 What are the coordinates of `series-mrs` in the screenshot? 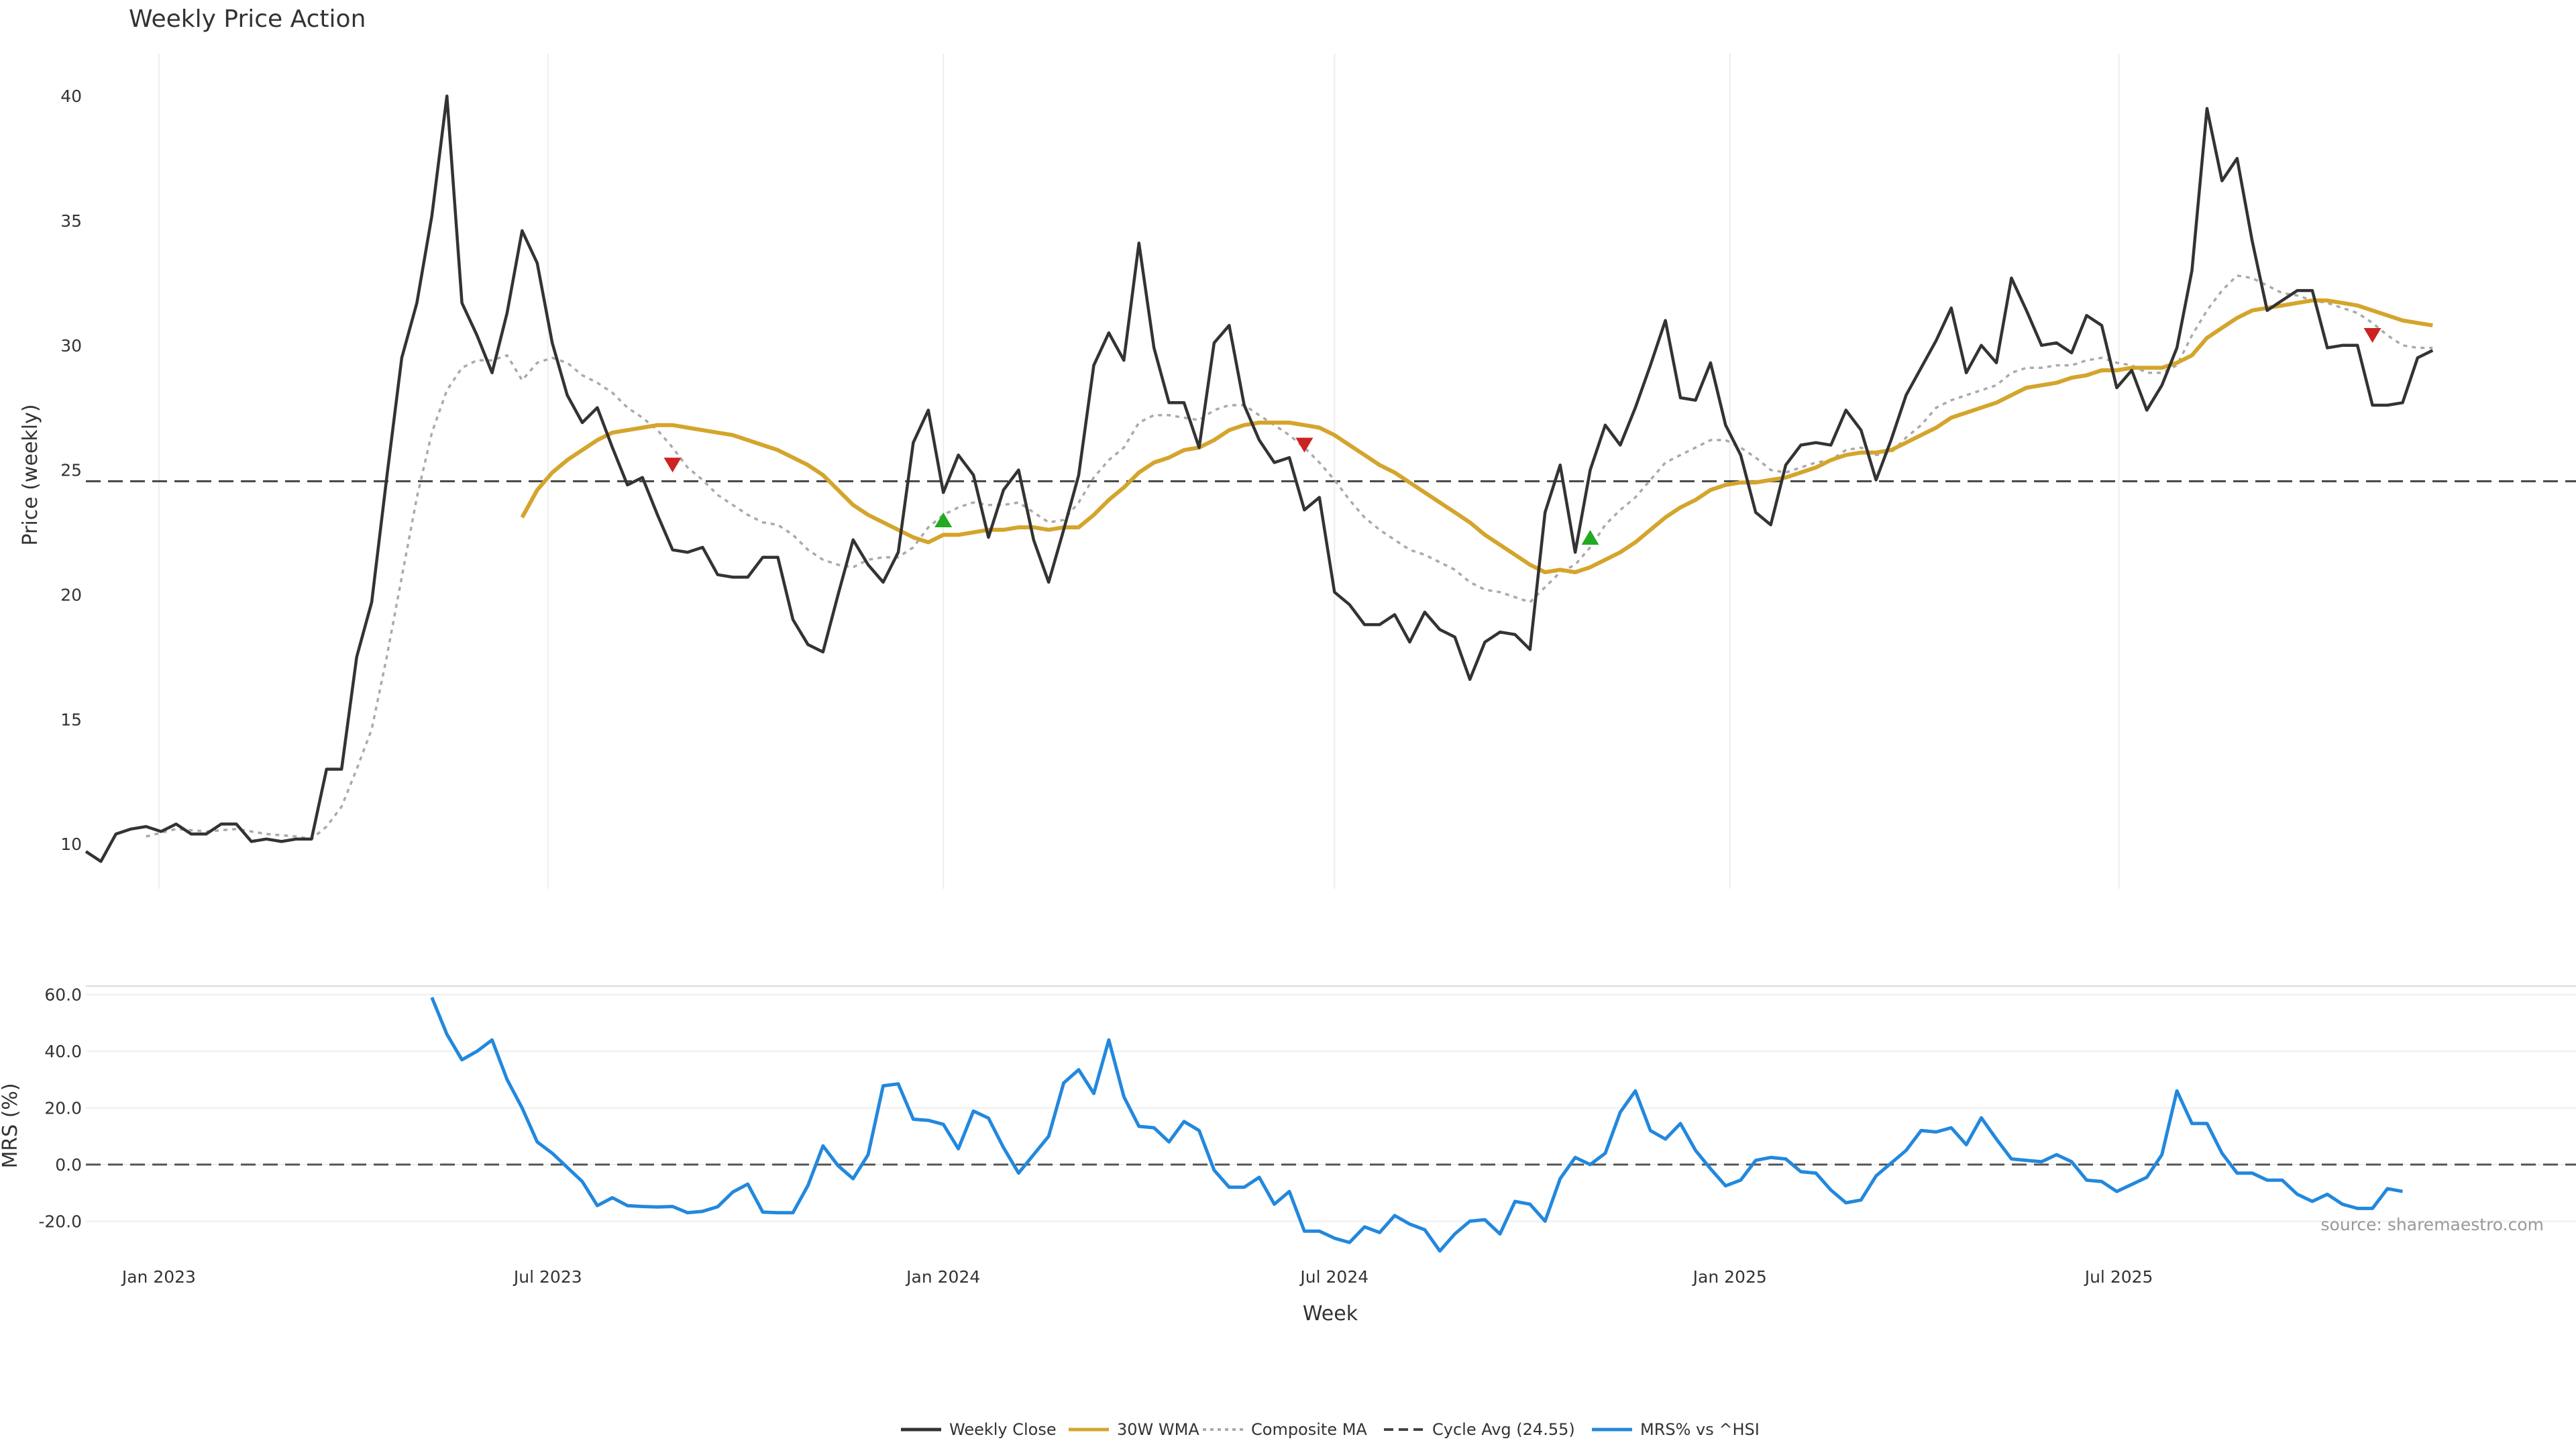 It's located at (1416, 1124).